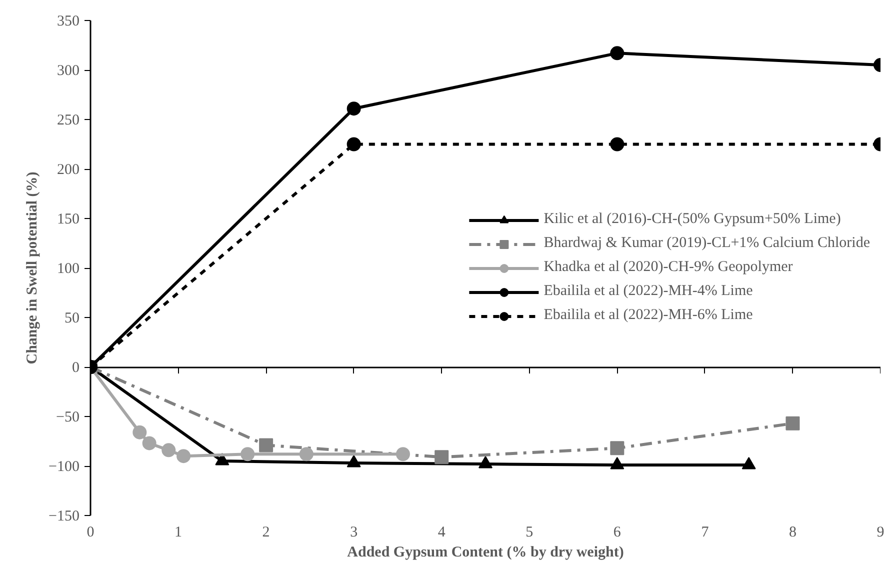 This screenshot has width=888, height=585. I want to click on y-tick-label: −50, so click(68, 418).